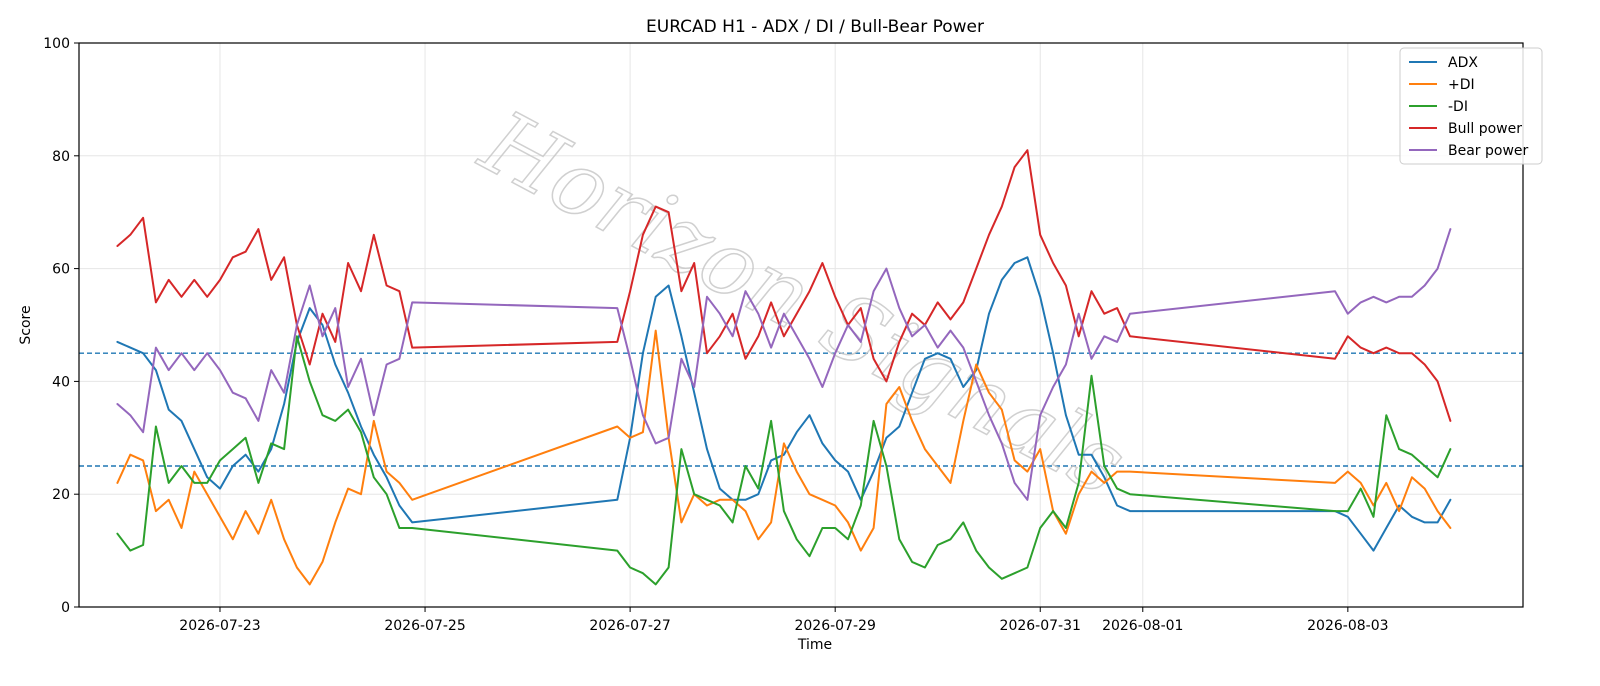 This screenshot has width=1600, height=686. What do you see at coordinates (1040, 626) in the screenshot?
I see `x-tick-label: 2026-07-31` at bounding box center [1040, 626].